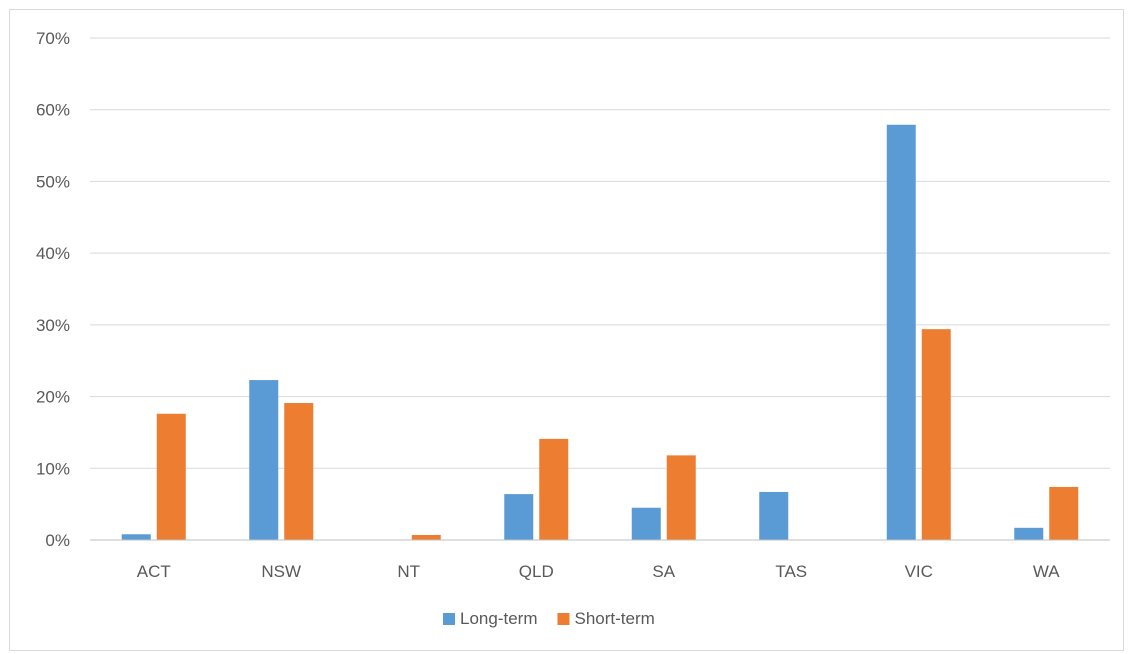 The height and width of the screenshot is (654, 1128). What do you see at coordinates (53, 468) in the screenshot?
I see `y-tick-label: 10%` at bounding box center [53, 468].